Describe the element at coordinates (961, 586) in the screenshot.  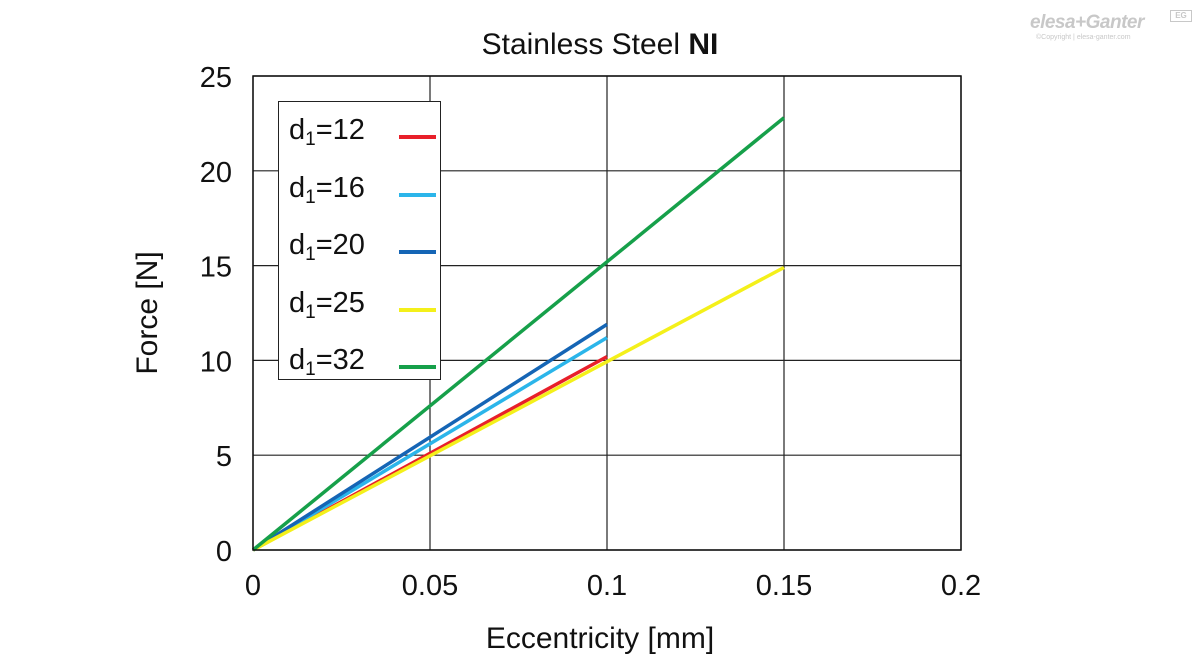
I see `x-tick-label: 0.2` at that location.